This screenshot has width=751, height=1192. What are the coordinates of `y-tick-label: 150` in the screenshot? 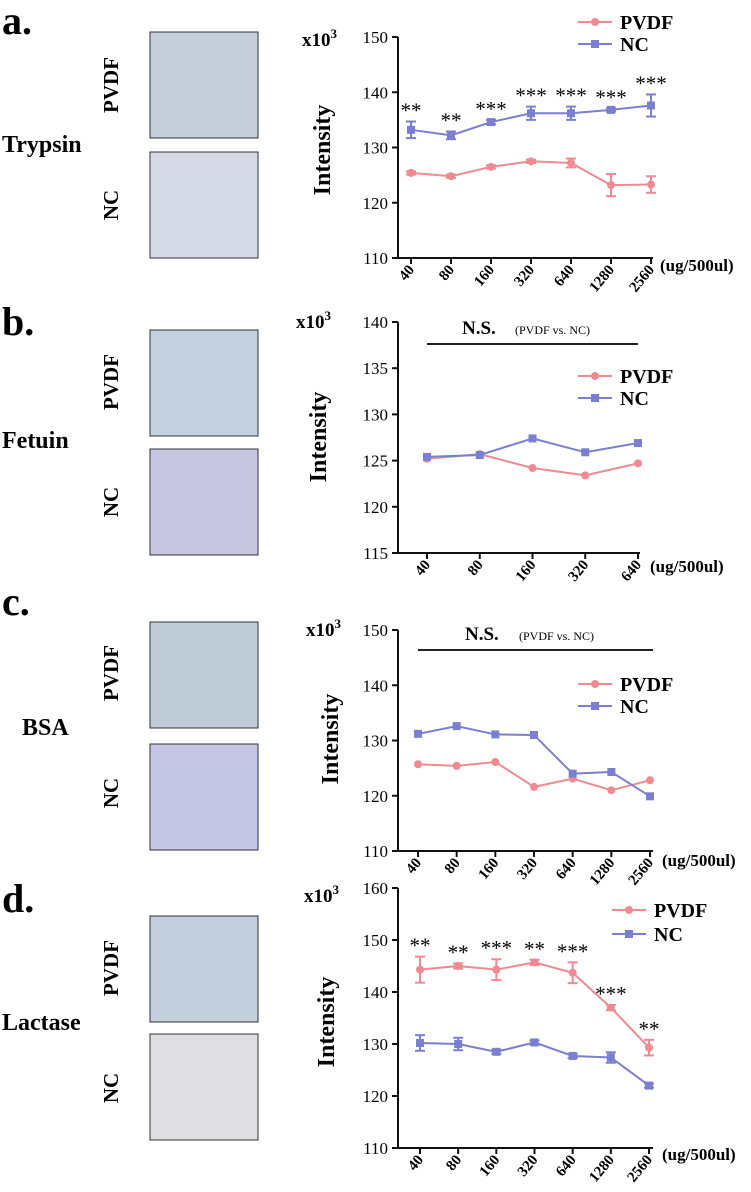 It's located at (376, 37).